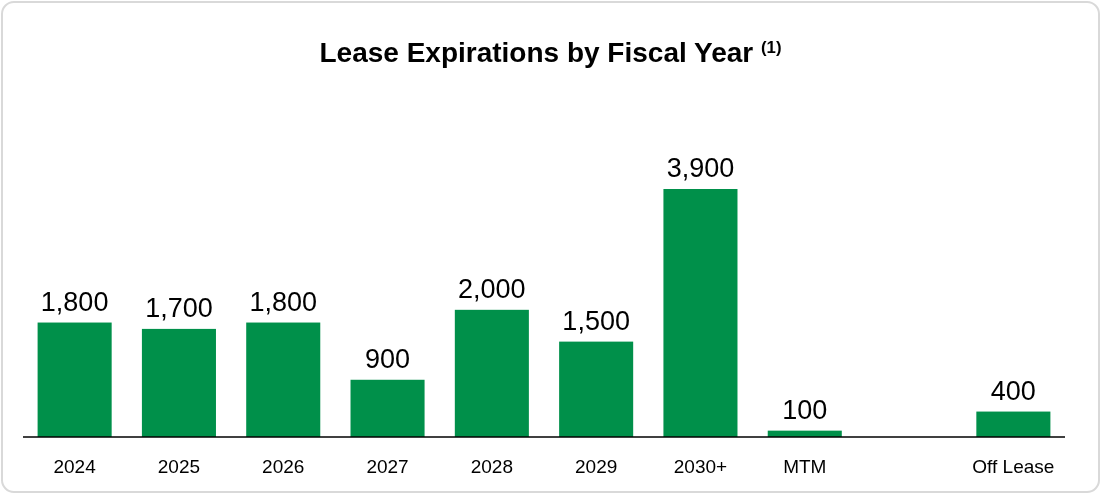  What do you see at coordinates (805, 466) in the screenshot?
I see `x-tick-label: MTM` at bounding box center [805, 466].